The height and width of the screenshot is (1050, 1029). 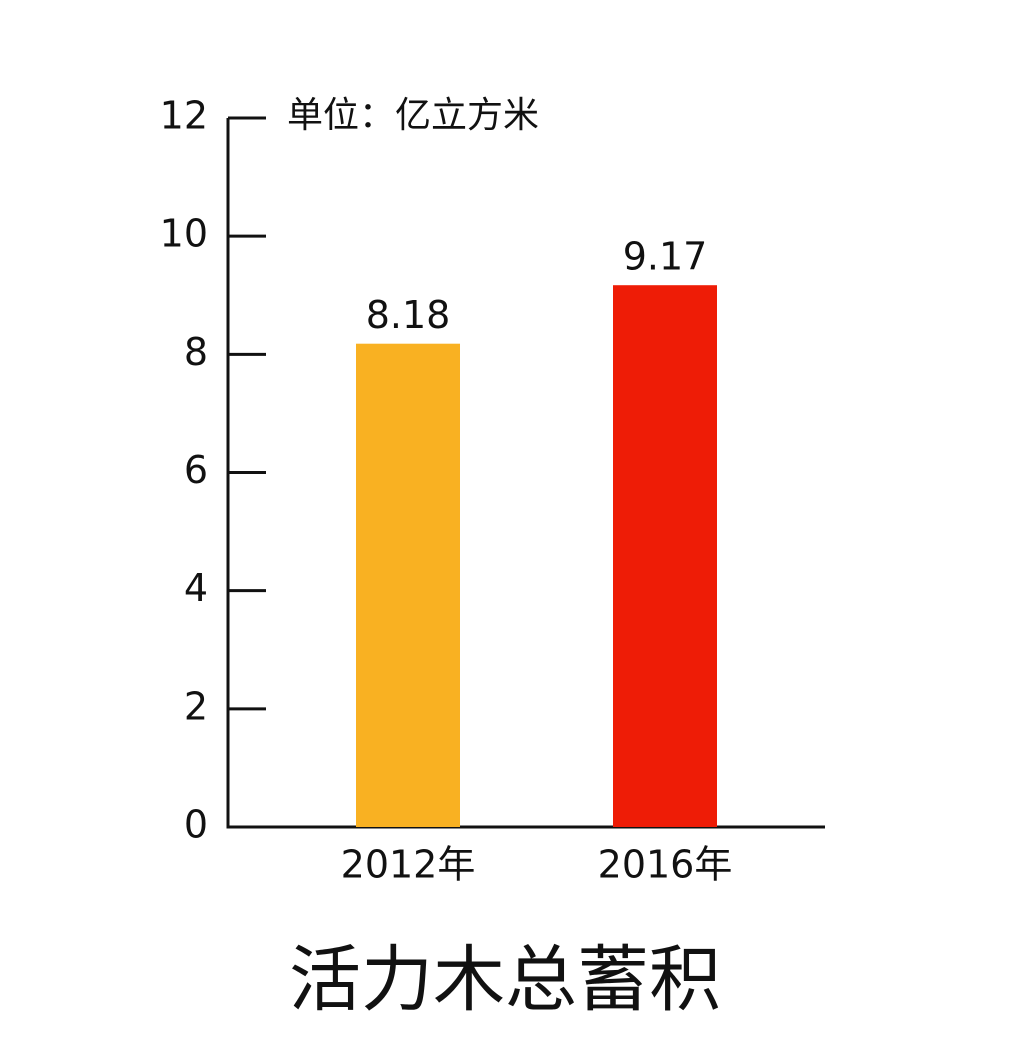 What do you see at coordinates (196, 706) in the screenshot?
I see `y-tick-label: 2` at bounding box center [196, 706].